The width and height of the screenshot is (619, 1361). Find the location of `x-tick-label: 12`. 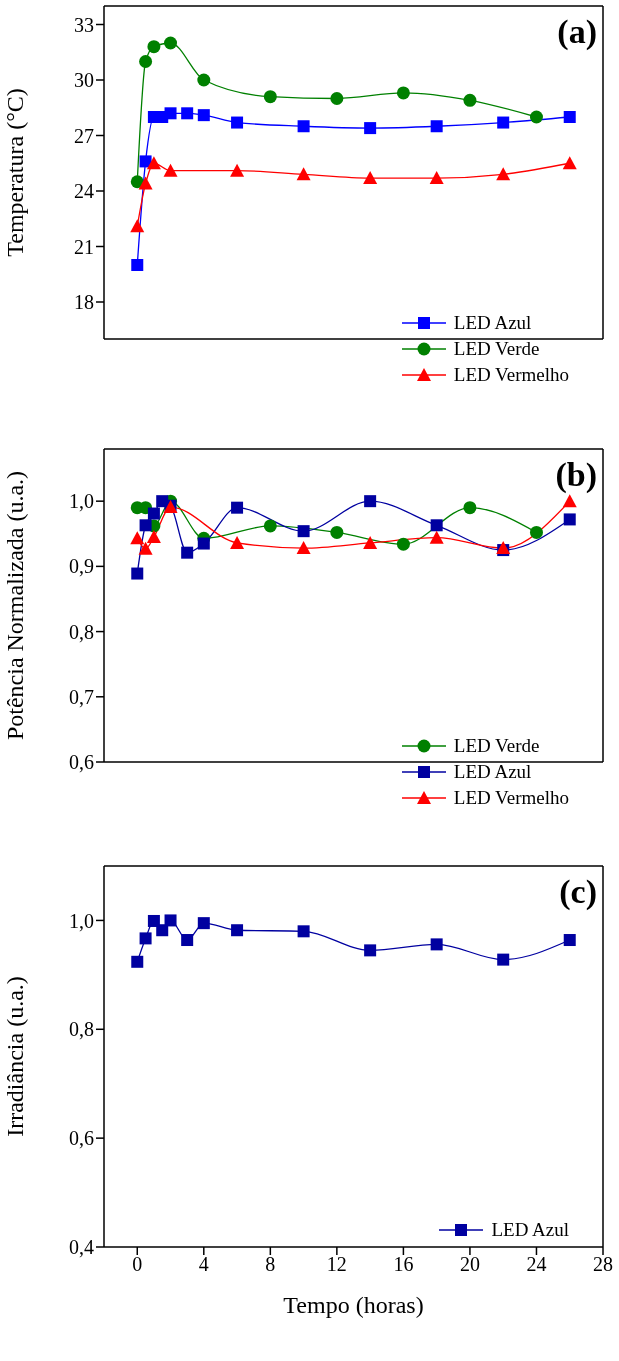

x-tick-label: 12 is located at coordinates (336, 1264).